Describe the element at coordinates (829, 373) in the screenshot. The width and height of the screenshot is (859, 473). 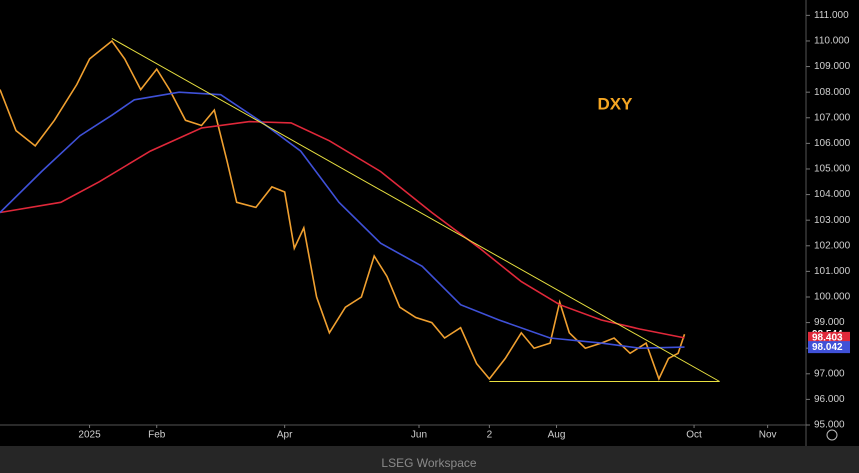
I see `y-tick-label: 97.000` at that location.